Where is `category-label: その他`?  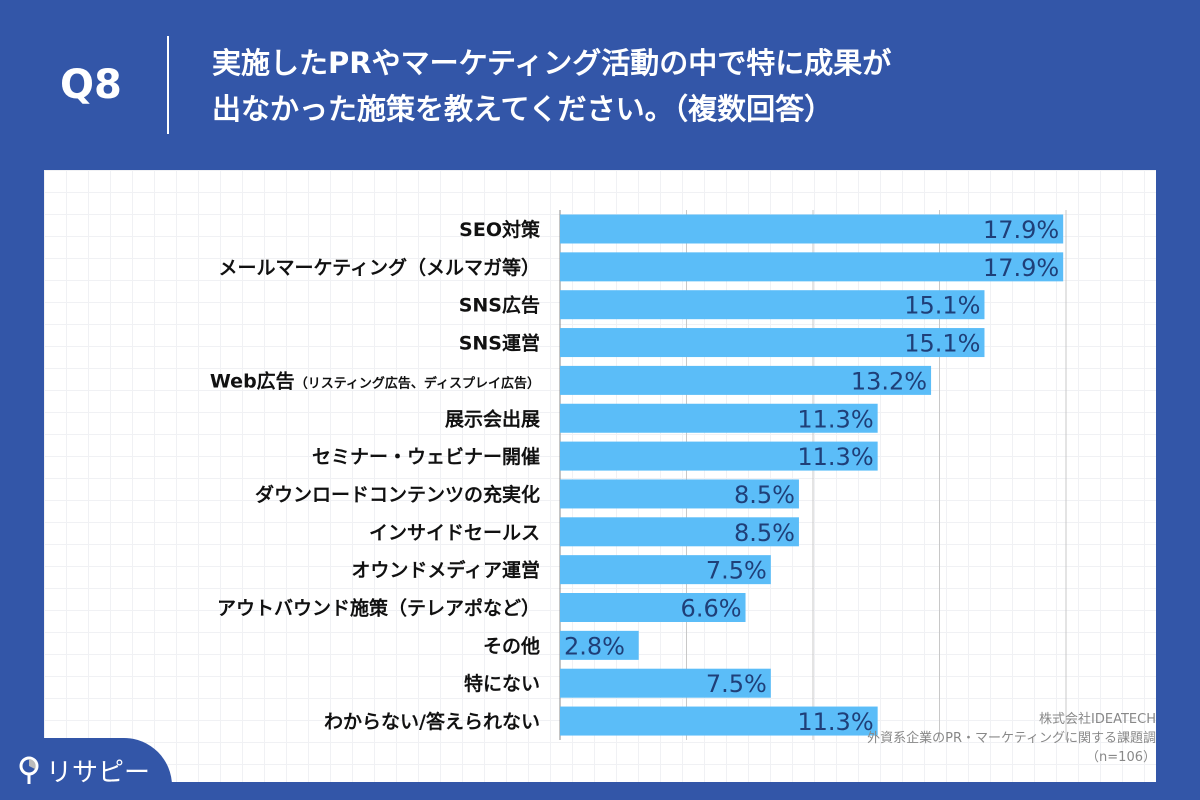
category-label: その他 is located at coordinates (511, 645).